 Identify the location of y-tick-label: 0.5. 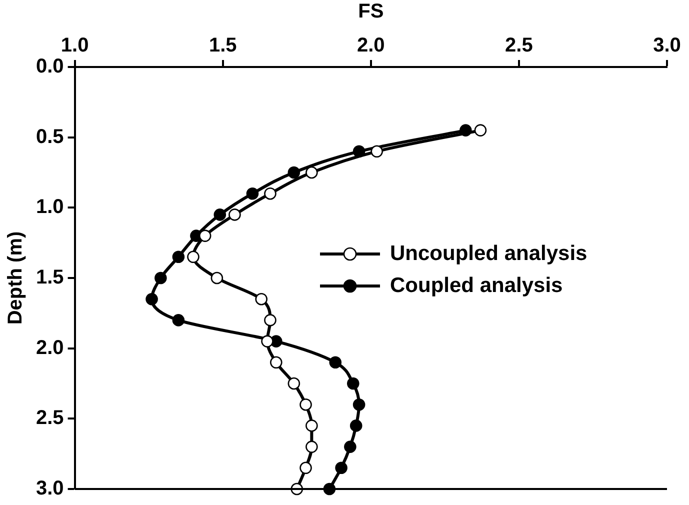
(50, 137).